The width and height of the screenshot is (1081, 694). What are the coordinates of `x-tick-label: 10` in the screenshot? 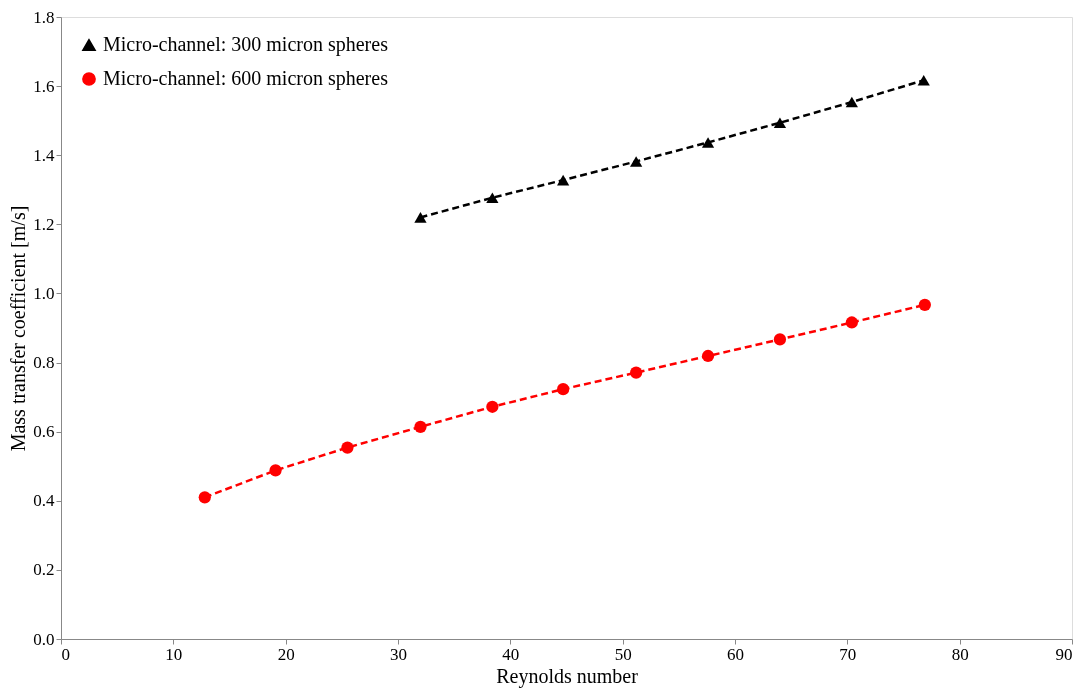 It's located at (174, 654).